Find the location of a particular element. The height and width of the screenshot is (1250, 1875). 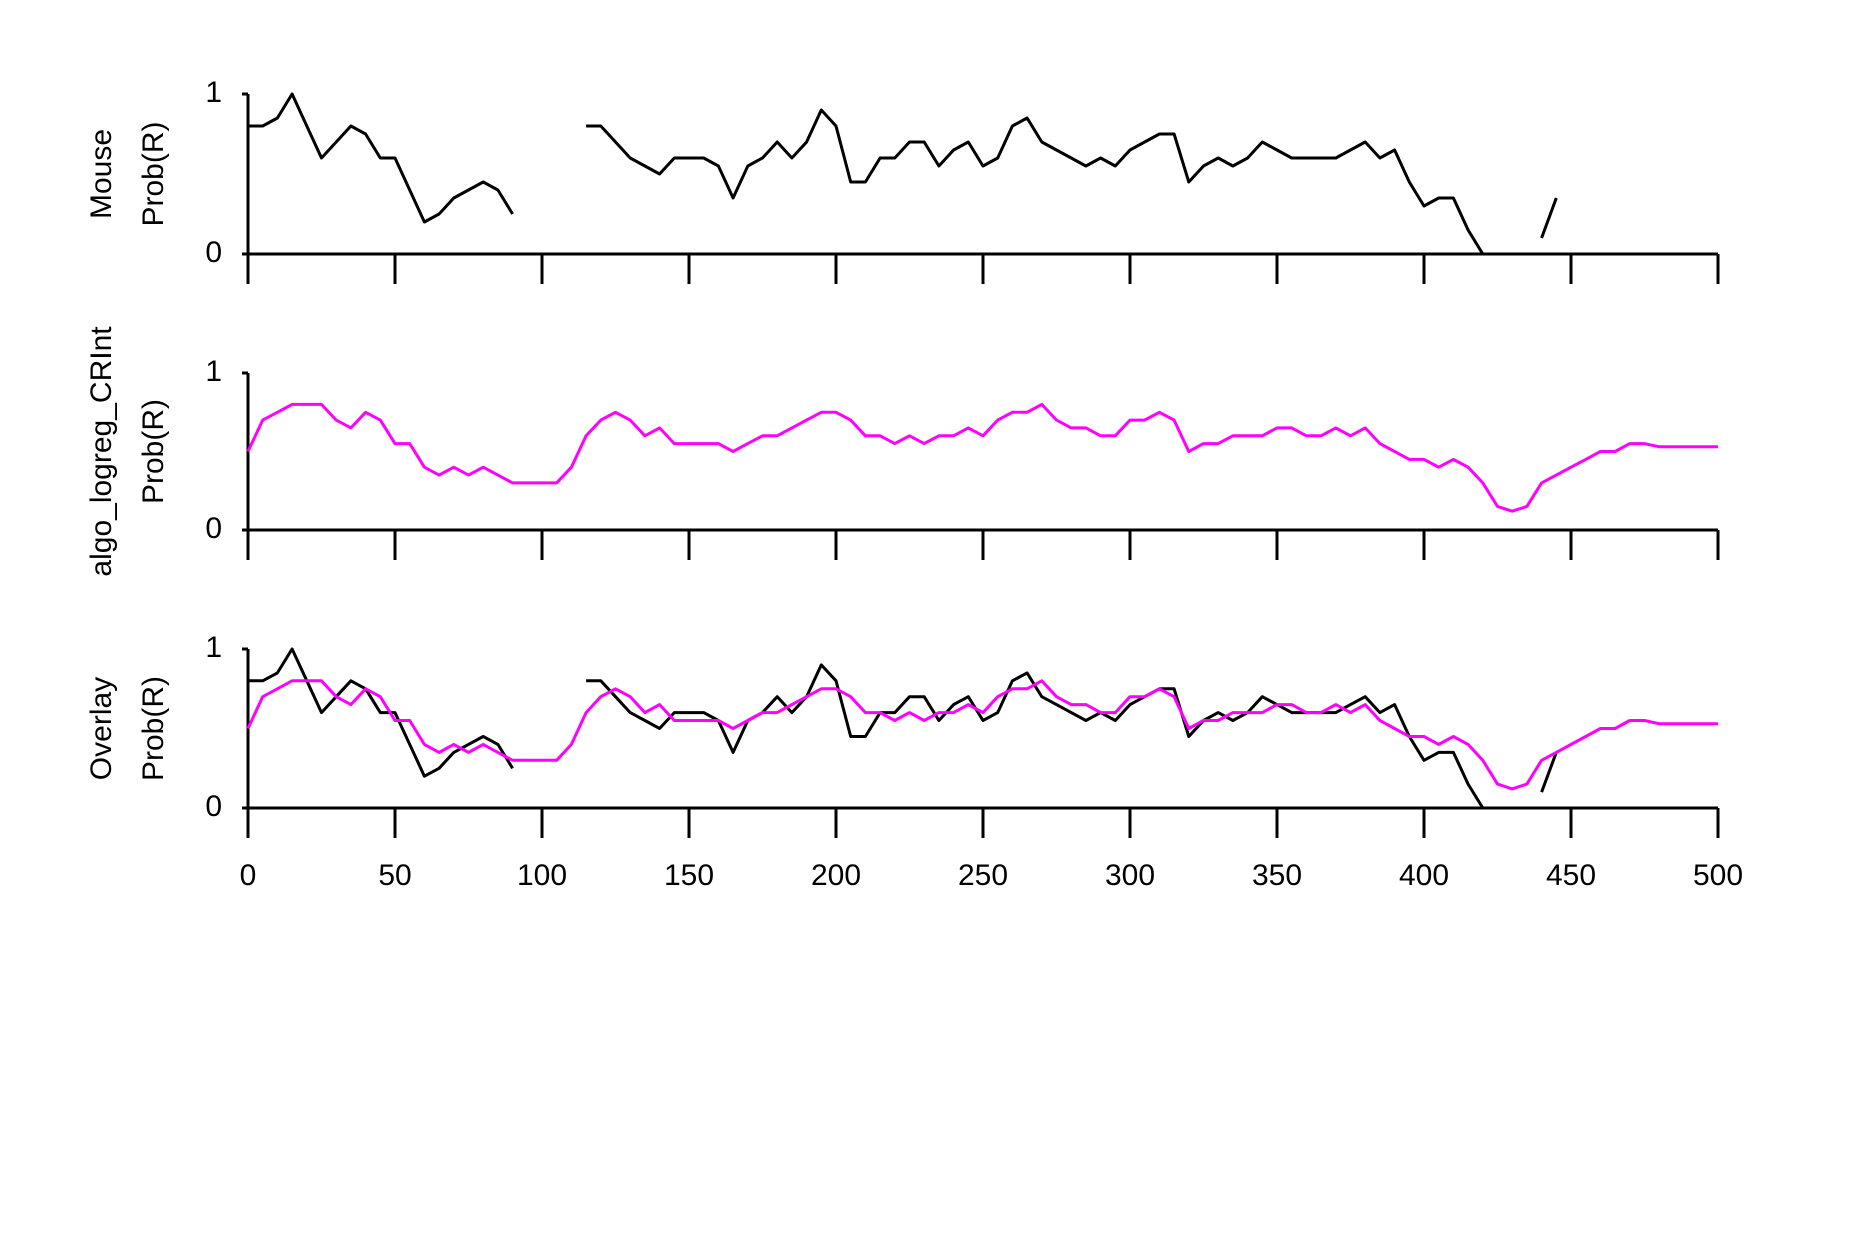

x-tick-label: 200 is located at coordinates (836, 875).